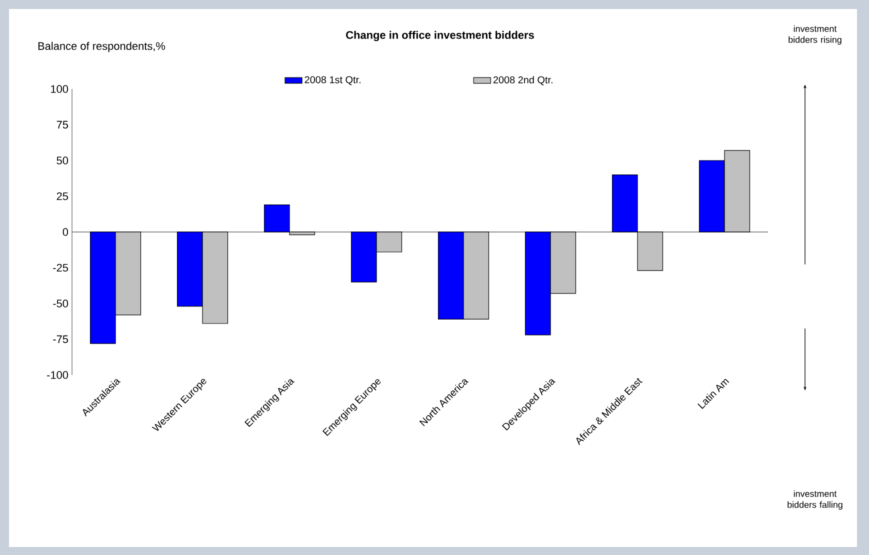  Describe the element at coordinates (815, 500) in the screenshot. I see `text: investment bidders falling` at that location.